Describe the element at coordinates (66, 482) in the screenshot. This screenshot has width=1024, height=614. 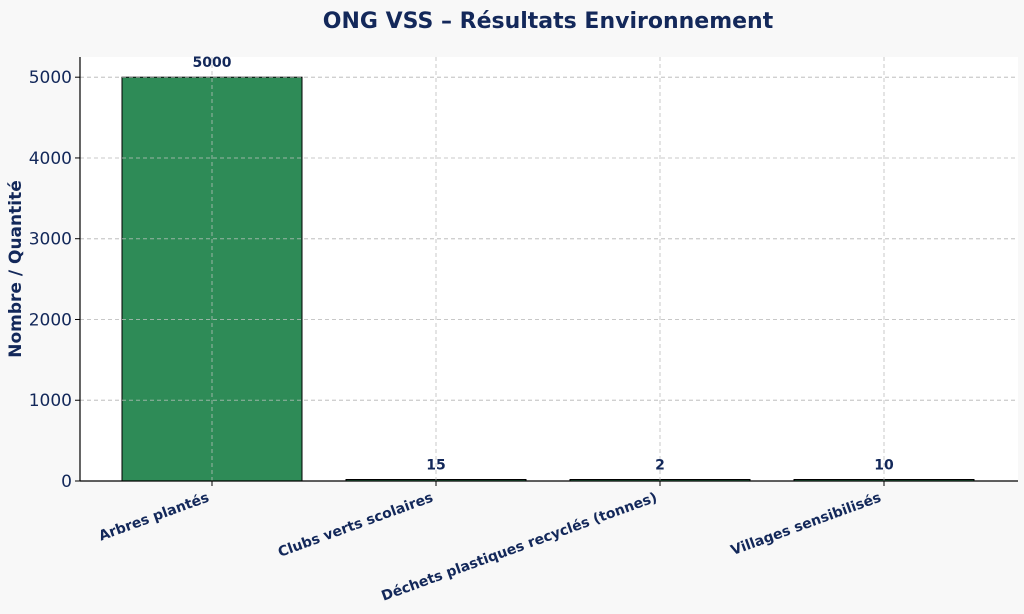
I see `y-tick-label: 0` at that location.